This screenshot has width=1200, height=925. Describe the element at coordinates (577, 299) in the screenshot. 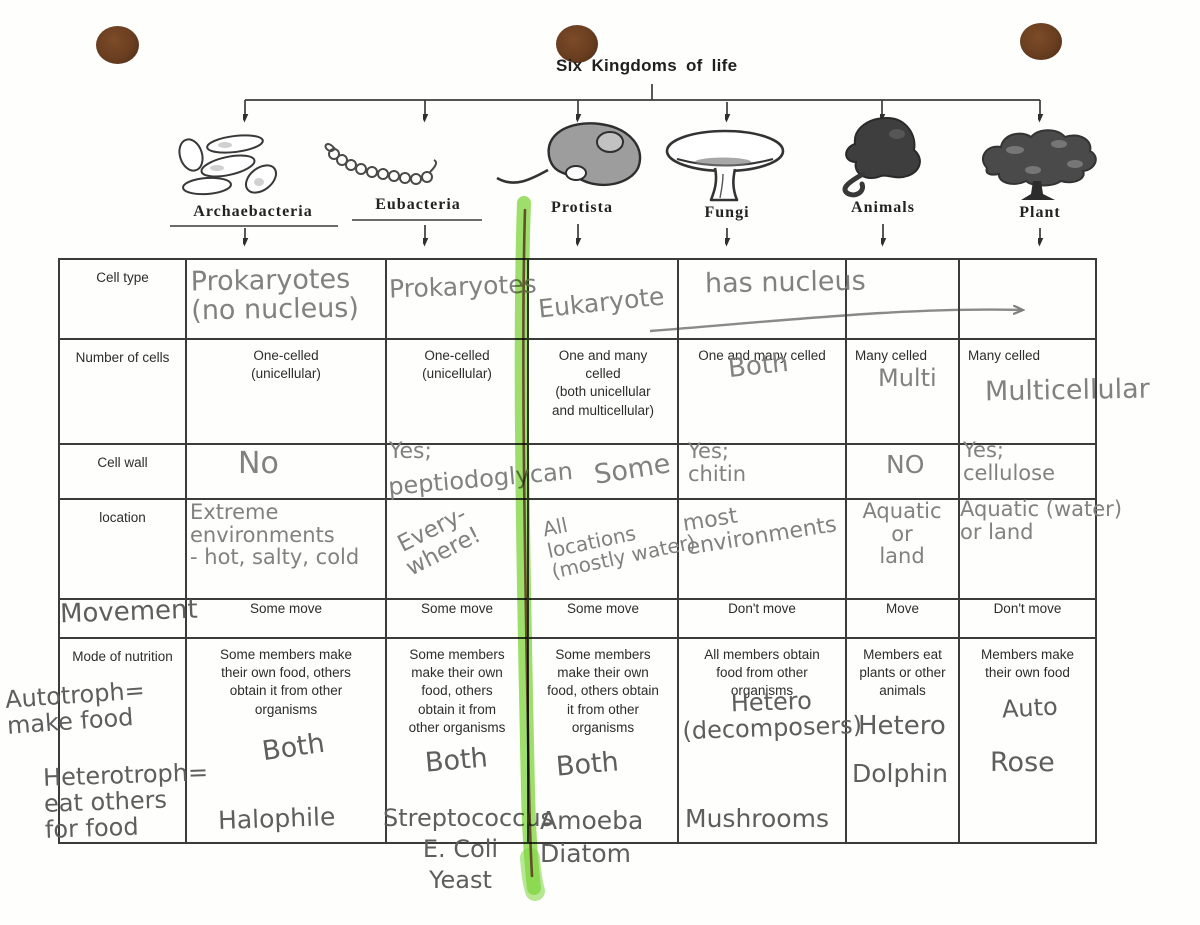

I see `table-row: Cell type` at that location.